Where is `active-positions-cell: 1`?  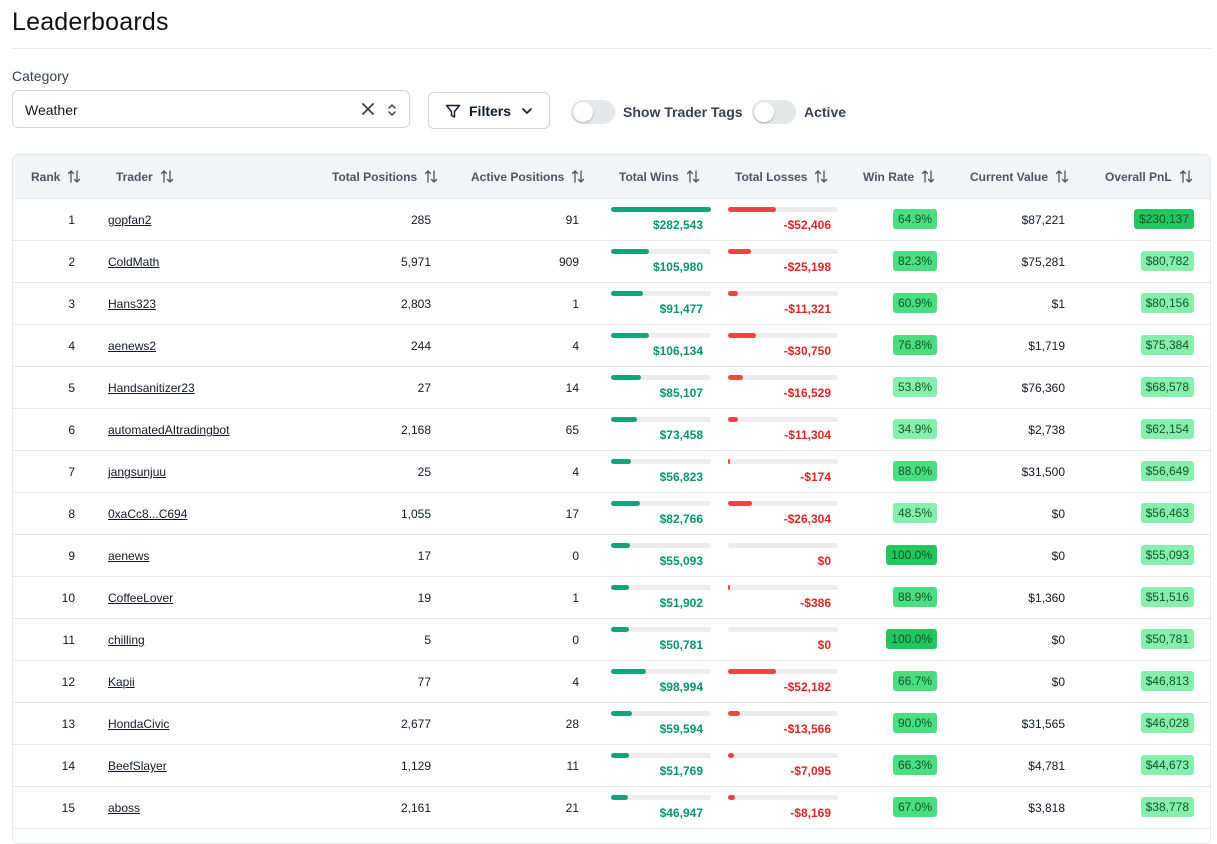
active-positions-cell: 1 is located at coordinates (575, 598).